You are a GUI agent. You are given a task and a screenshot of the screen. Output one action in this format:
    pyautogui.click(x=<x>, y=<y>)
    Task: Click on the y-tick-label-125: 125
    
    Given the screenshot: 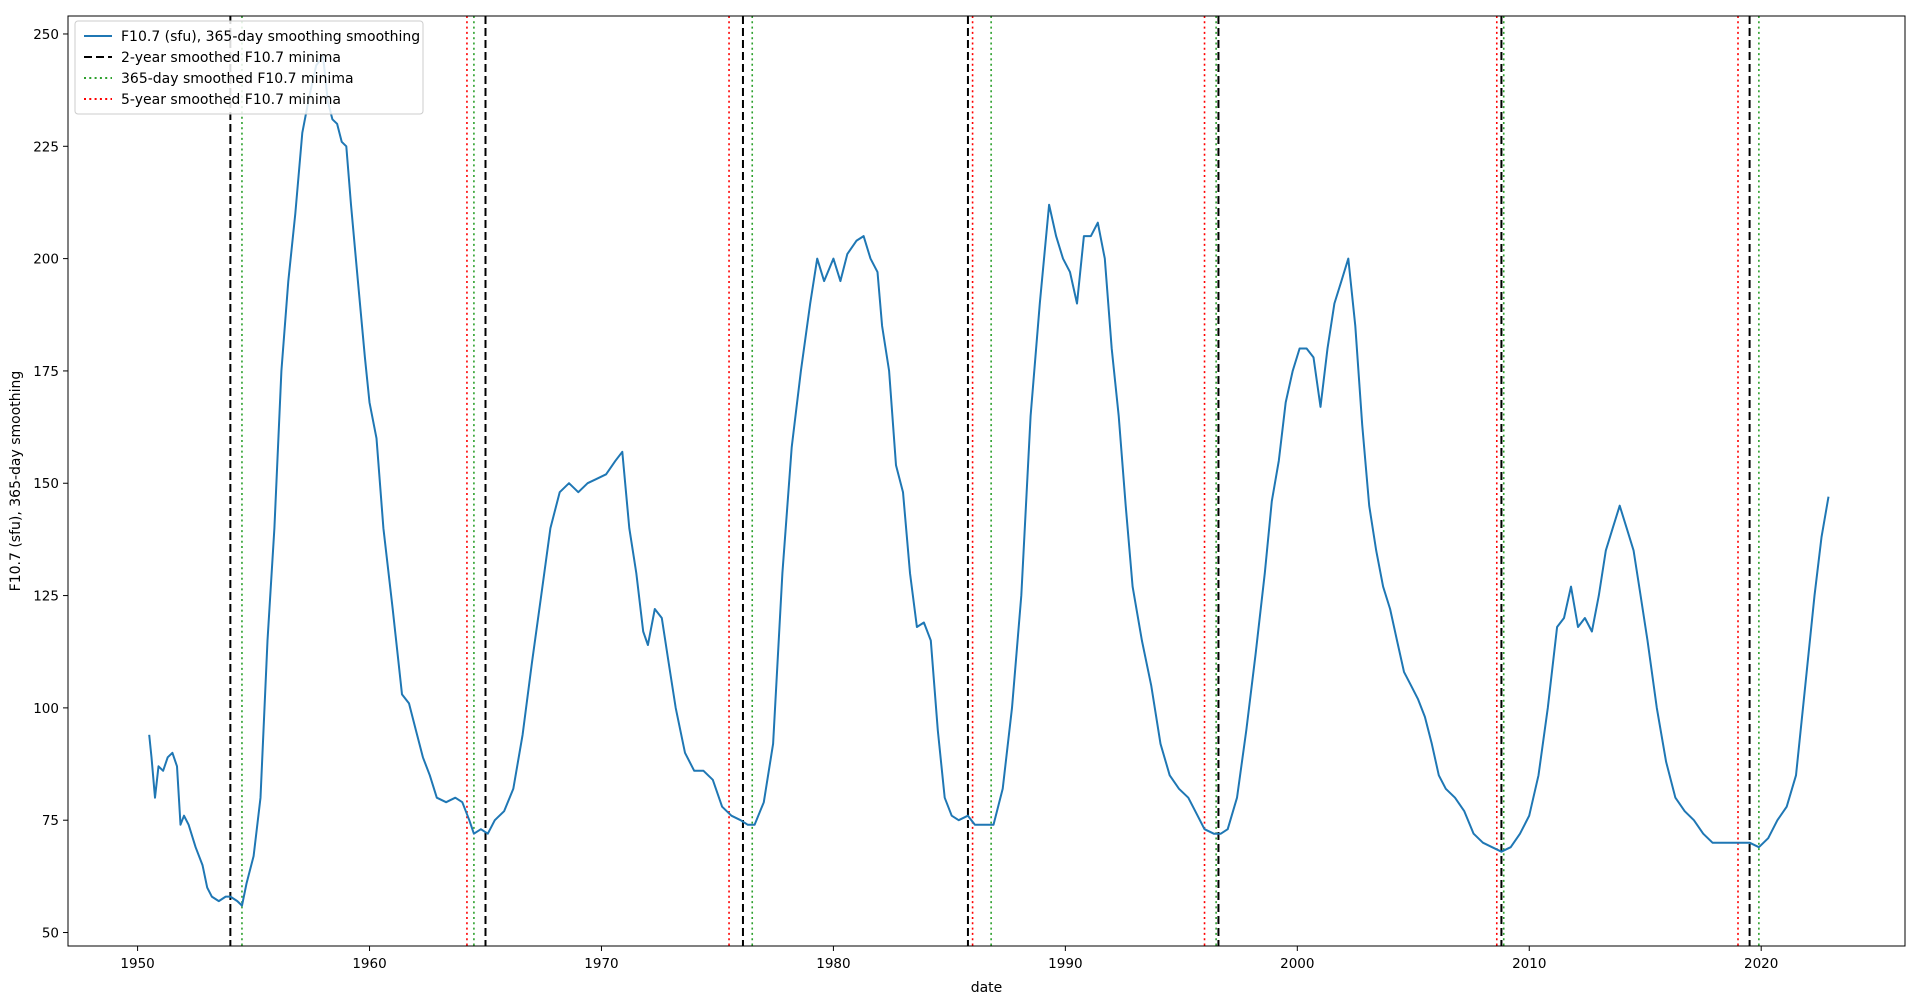 What is the action you would take?
    pyautogui.click(x=46, y=597)
    